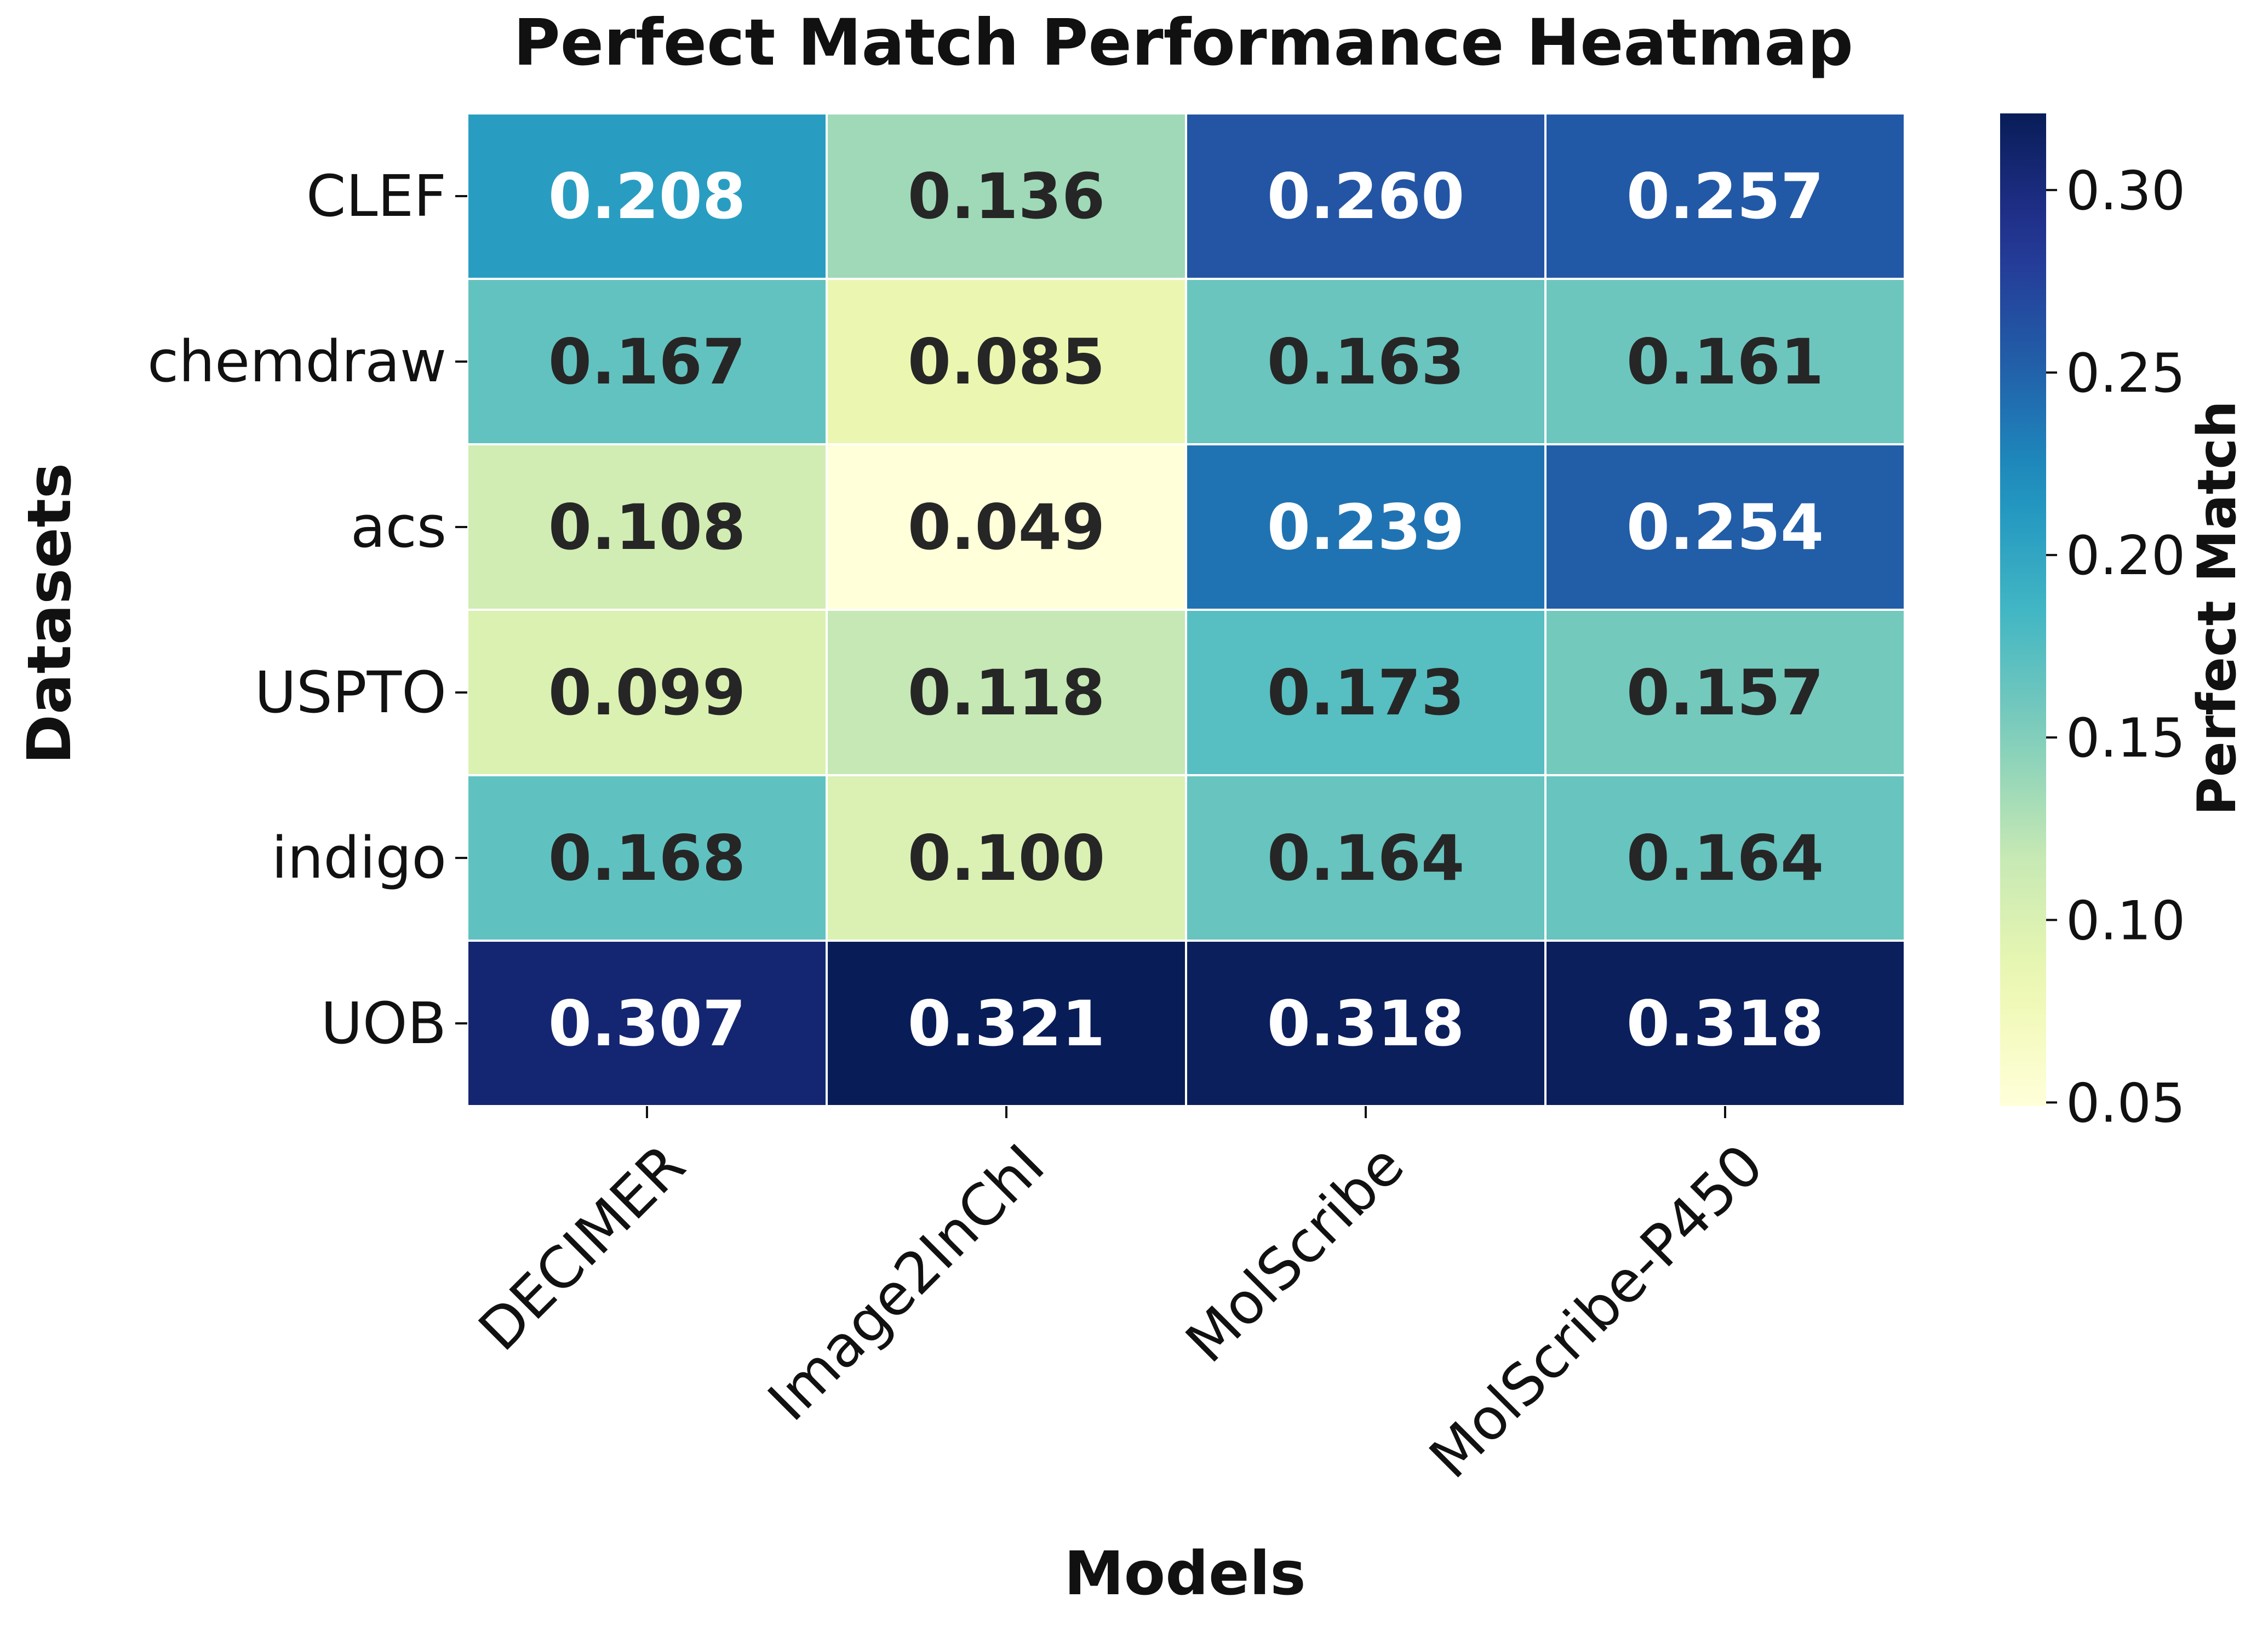 This screenshot has width=2268, height=1626. I want to click on y-tick-label: CLEF, so click(376, 196).